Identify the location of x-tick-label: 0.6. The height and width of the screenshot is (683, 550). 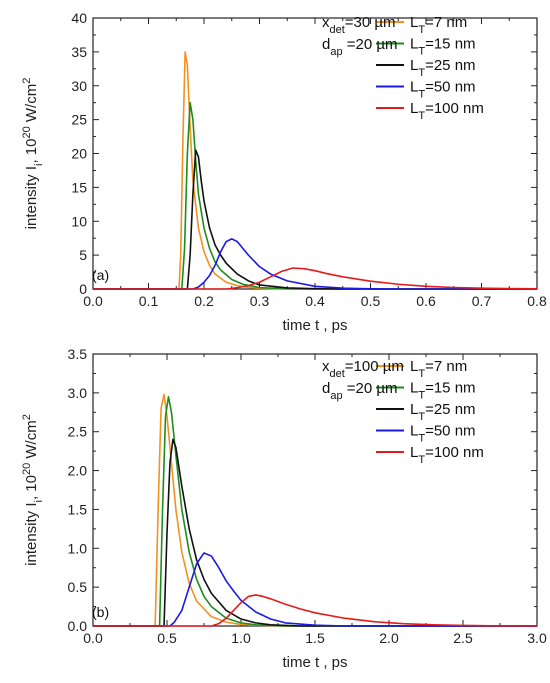
(426, 301).